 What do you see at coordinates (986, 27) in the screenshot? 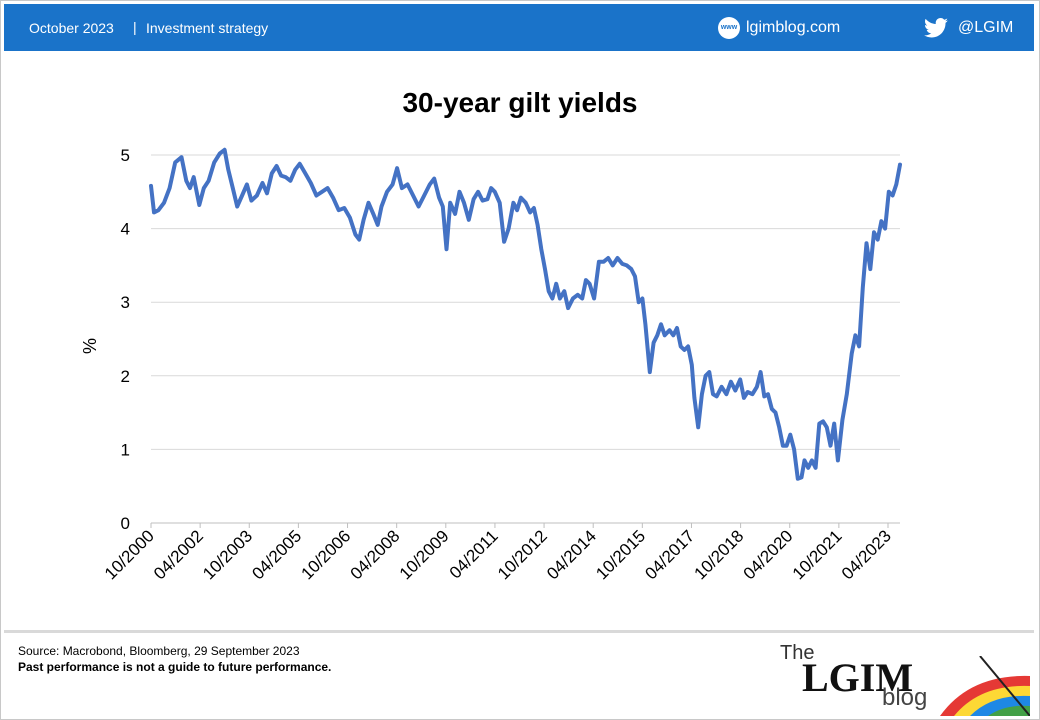
I see `twitter-handle: @LGIM` at bounding box center [986, 27].